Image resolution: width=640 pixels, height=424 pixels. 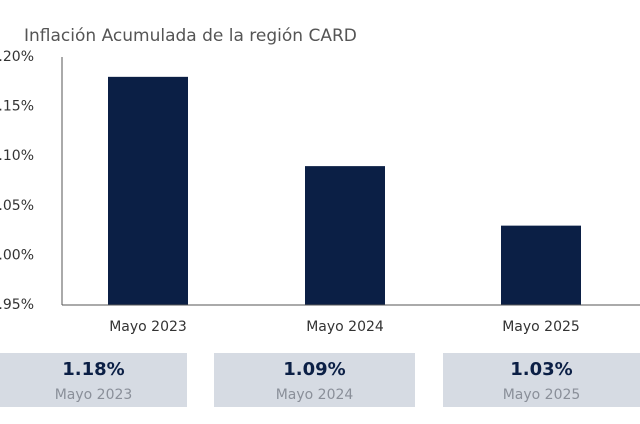 What do you see at coordinates (17, 206) in the screenshot?
I see `y-tick-label: 1.05%` at bounding box center [17, 206].